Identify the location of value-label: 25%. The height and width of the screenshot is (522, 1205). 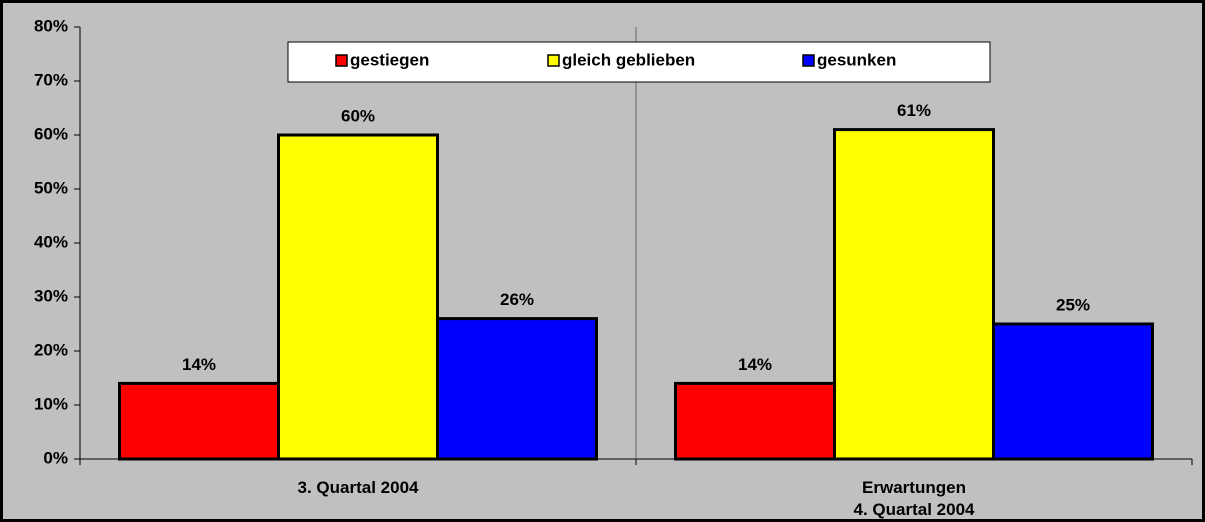
(1073, 304).